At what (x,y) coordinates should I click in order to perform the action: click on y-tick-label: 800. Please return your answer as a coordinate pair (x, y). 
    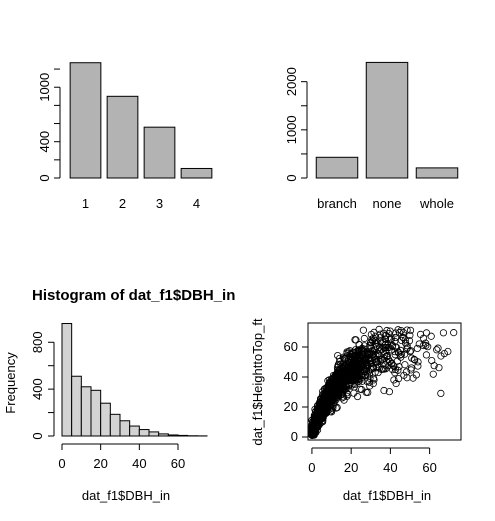
    Looking at the image, I should click on (37, 342).